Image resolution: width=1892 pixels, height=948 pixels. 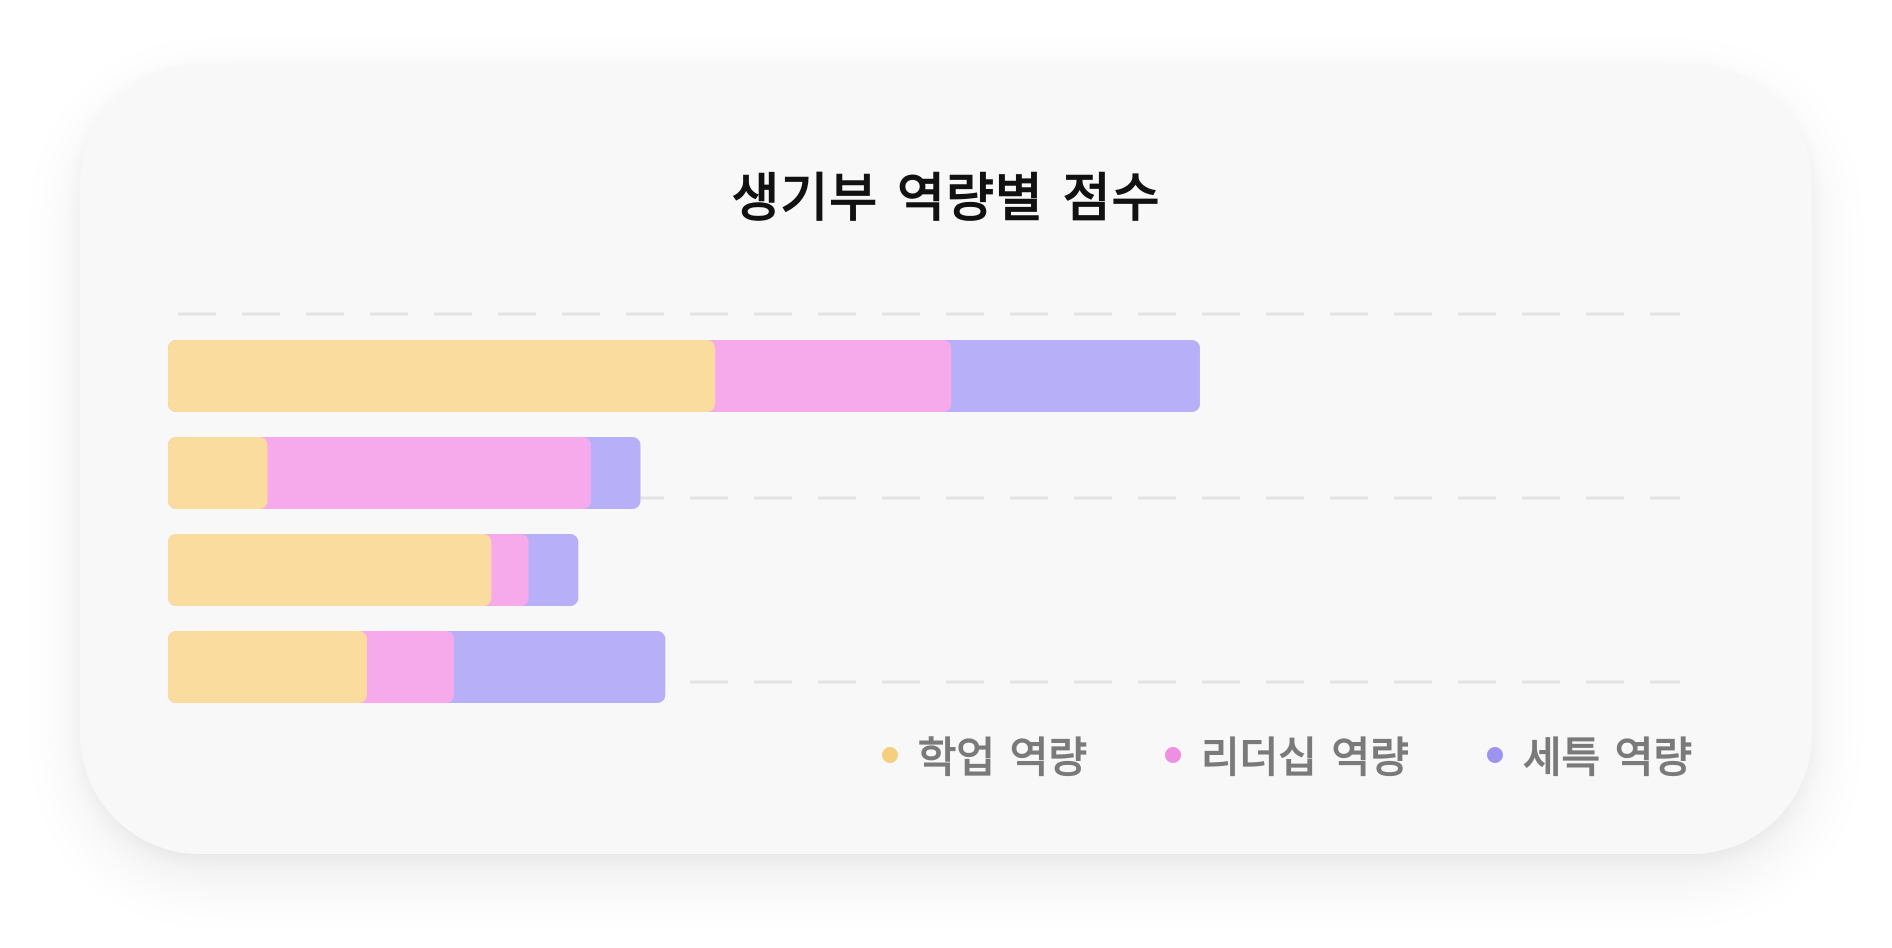 I want to click on legend-item-leadership: 리더십 역량, so click(x=1286, y=754).